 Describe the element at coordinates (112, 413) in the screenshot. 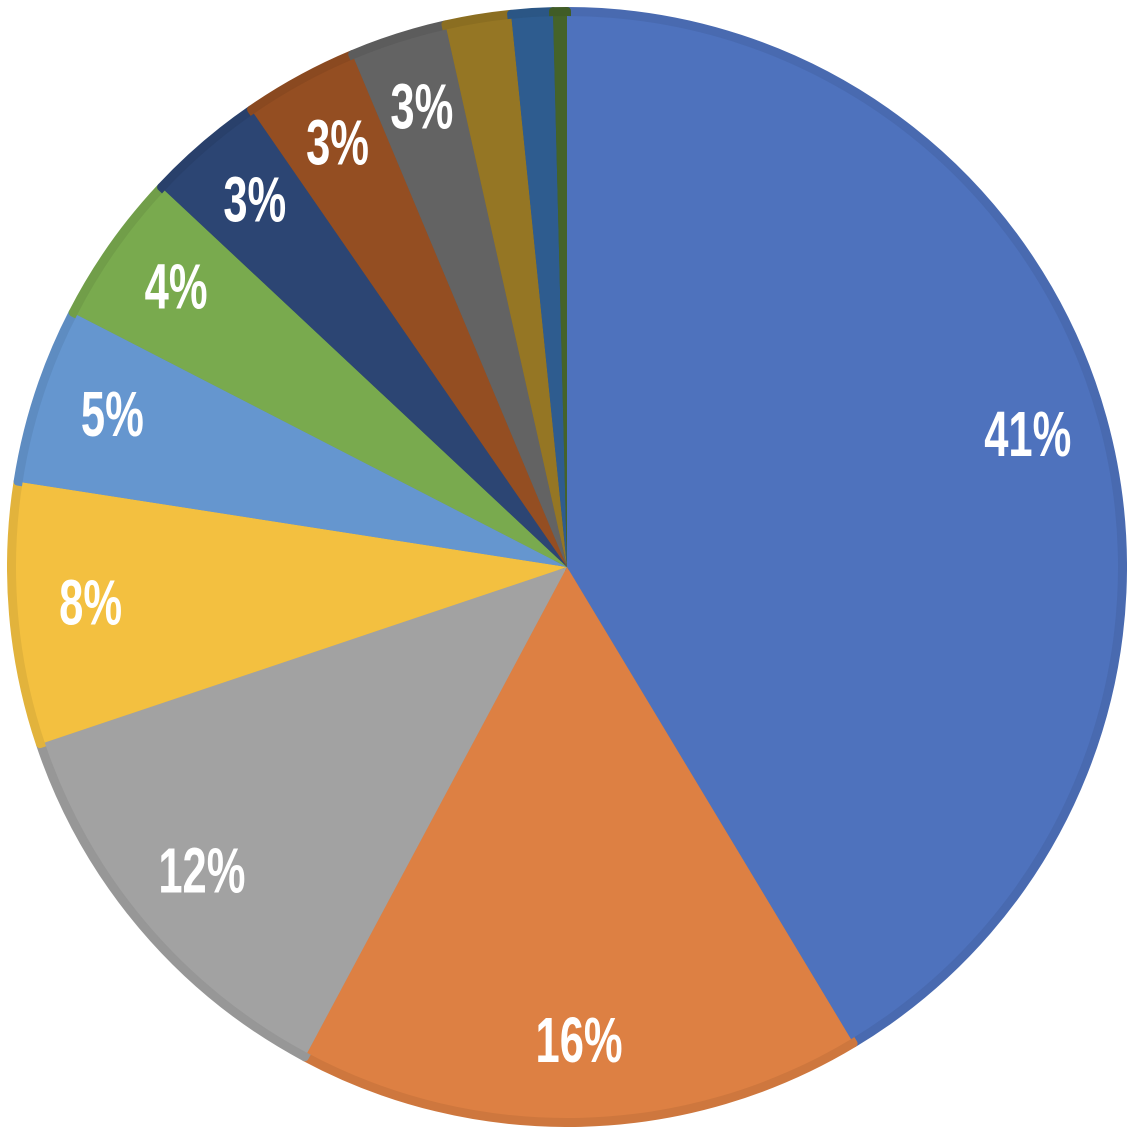

I see `data-label: 5%` at that location.